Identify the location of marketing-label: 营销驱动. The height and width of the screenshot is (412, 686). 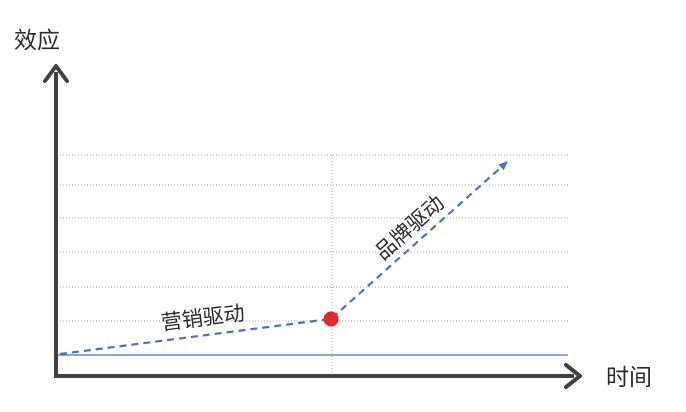
(203, 318).